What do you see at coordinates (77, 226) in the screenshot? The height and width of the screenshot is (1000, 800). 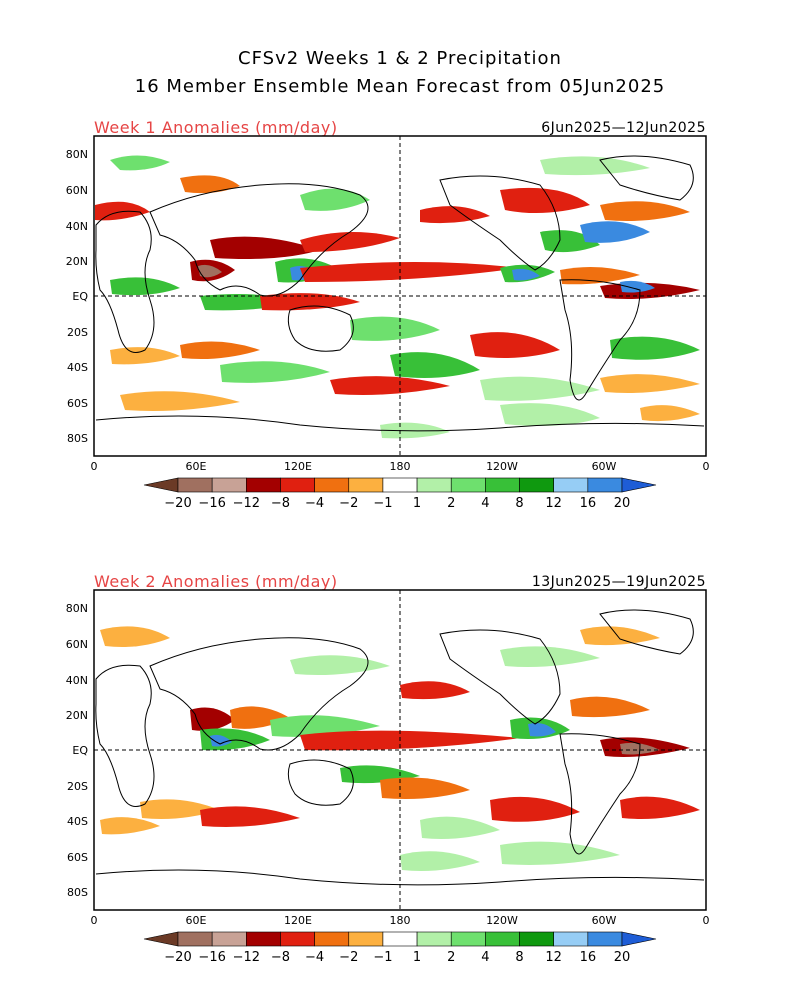 I see `lat-label: 40N` at bounding box center [77, 226].